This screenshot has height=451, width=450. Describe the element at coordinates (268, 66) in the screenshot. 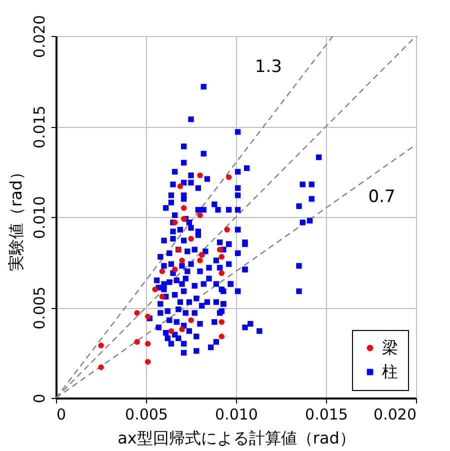

I see `annotation: 1.3` at that location.